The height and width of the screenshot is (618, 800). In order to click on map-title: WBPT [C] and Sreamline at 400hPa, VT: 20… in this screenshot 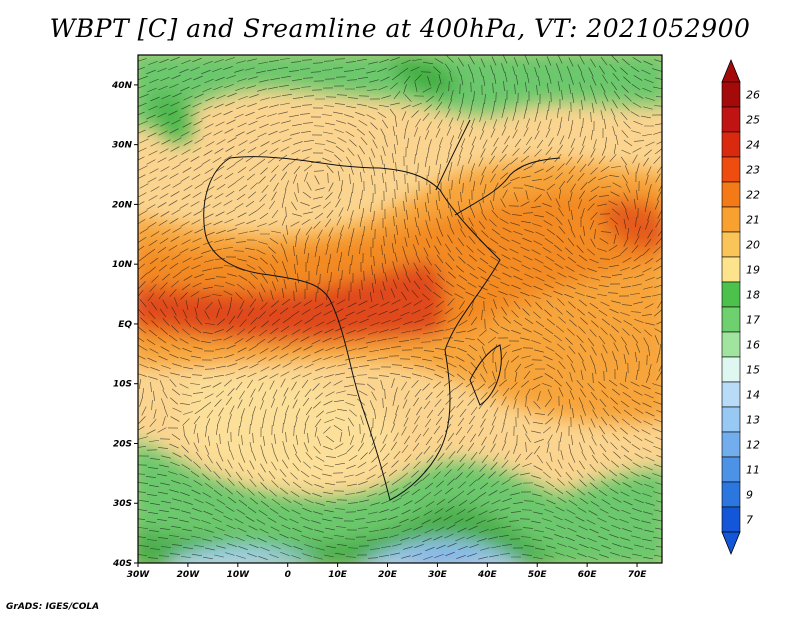, I will do `click(400, 28)`.